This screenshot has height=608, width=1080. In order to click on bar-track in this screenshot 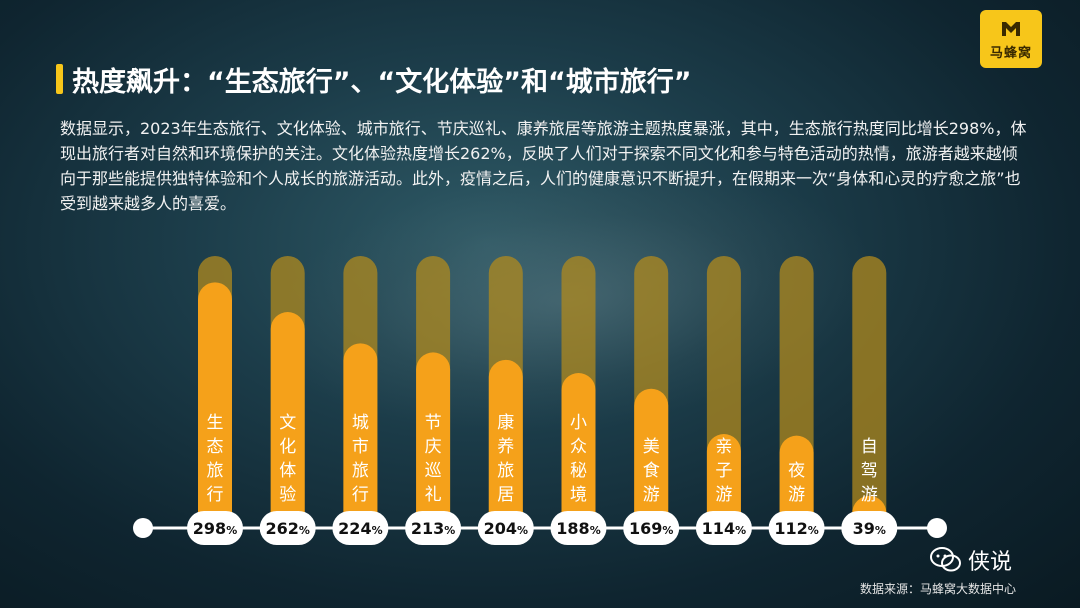, I will do `click(869, 392)`.